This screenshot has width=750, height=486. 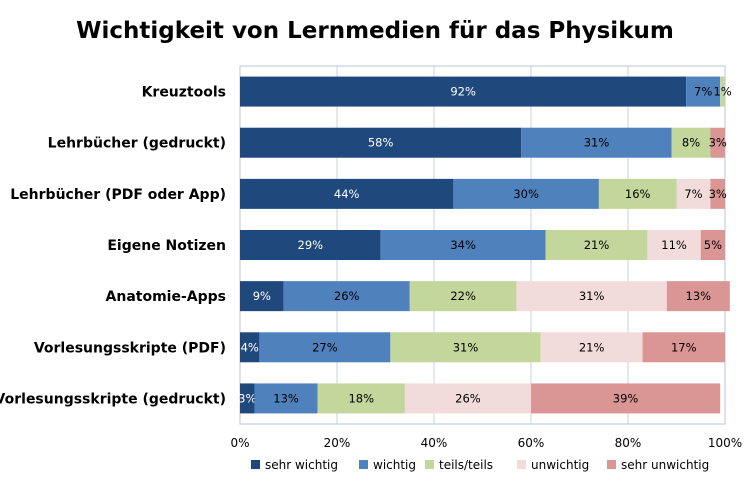 I want to click on tick-label: 60%, so click(x=531, y=443).